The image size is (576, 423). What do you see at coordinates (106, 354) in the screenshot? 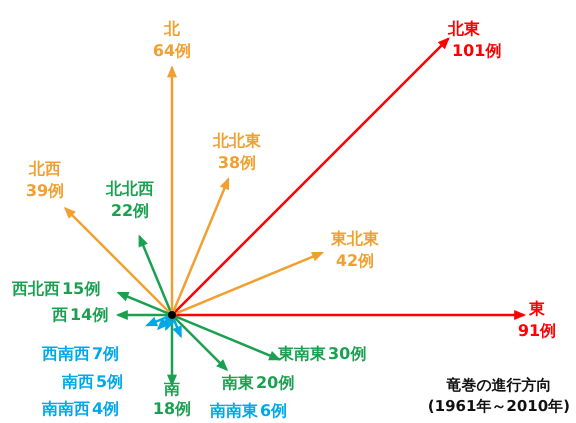
I see `data-label: 7例` at bounding box center [106, 354].